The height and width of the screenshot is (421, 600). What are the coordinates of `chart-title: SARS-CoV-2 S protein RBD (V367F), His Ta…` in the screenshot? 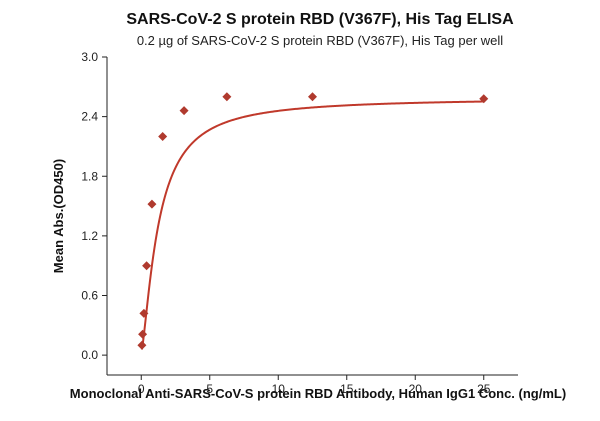 It's located at (320, 19).